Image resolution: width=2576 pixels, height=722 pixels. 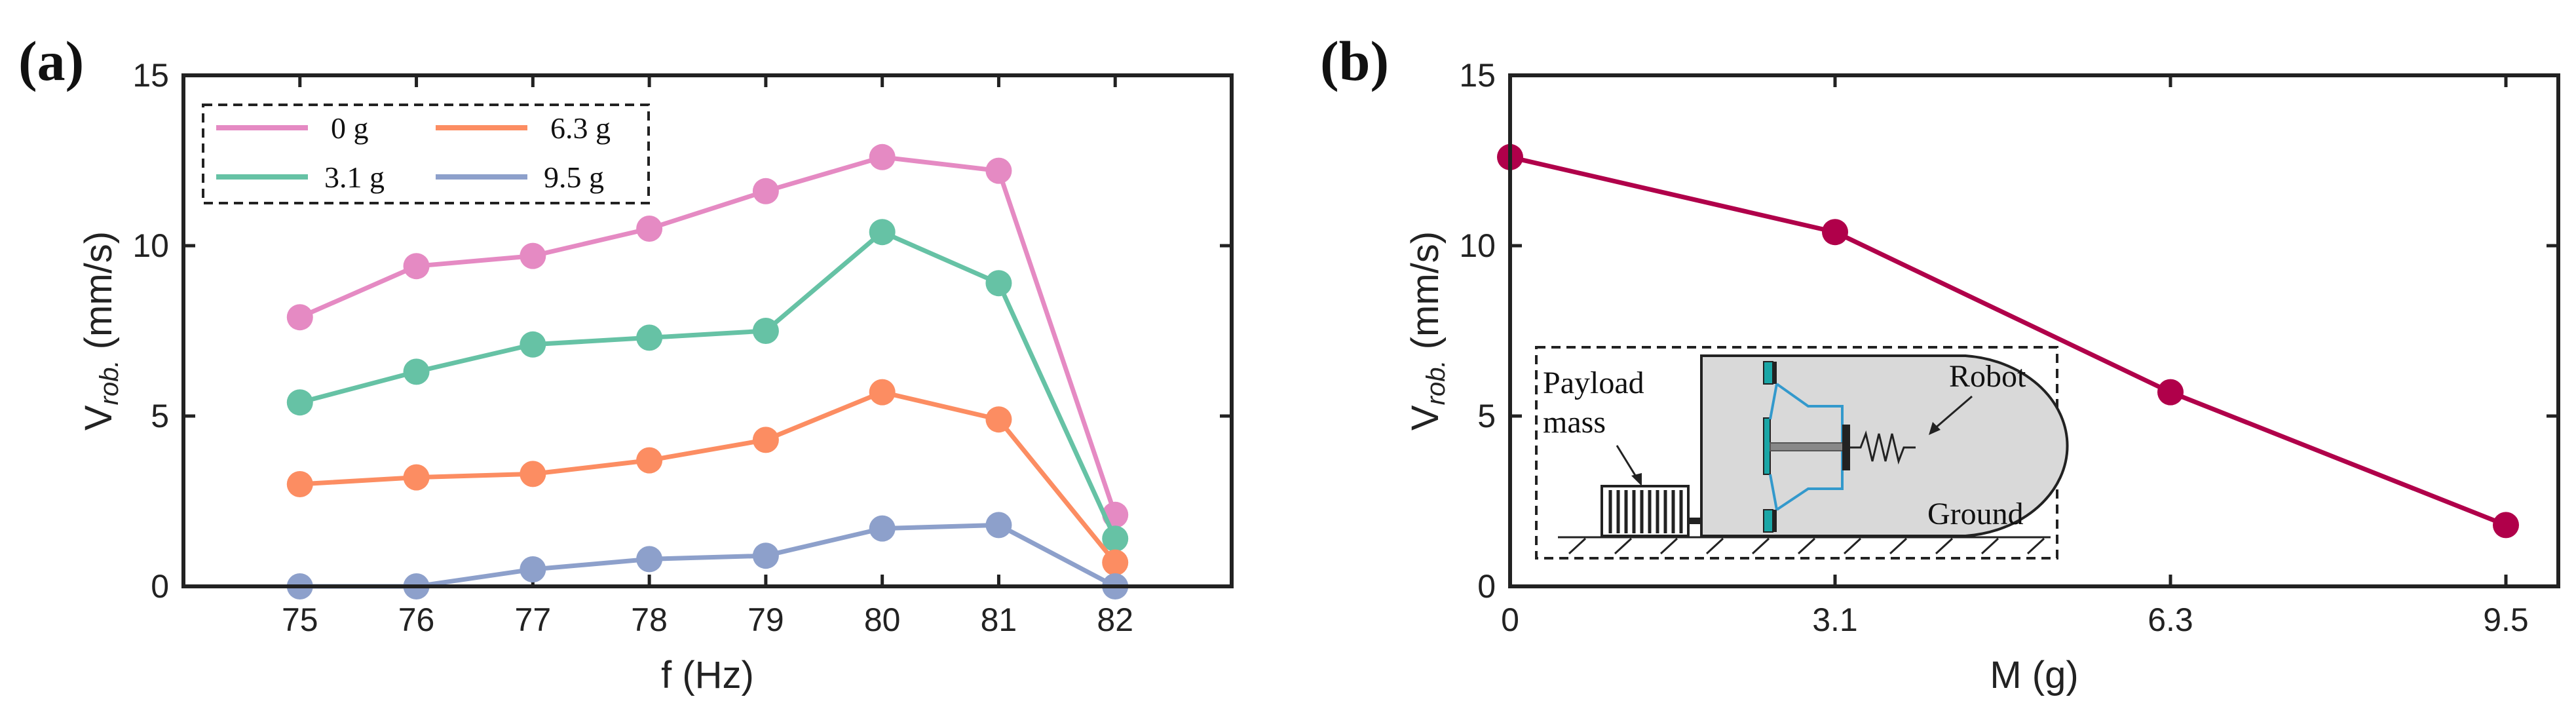 What do you see at coordinates (417, 619) in the screenshot?
I see `plot-a-xtick-label: 76` at bounding box center [417, 619].